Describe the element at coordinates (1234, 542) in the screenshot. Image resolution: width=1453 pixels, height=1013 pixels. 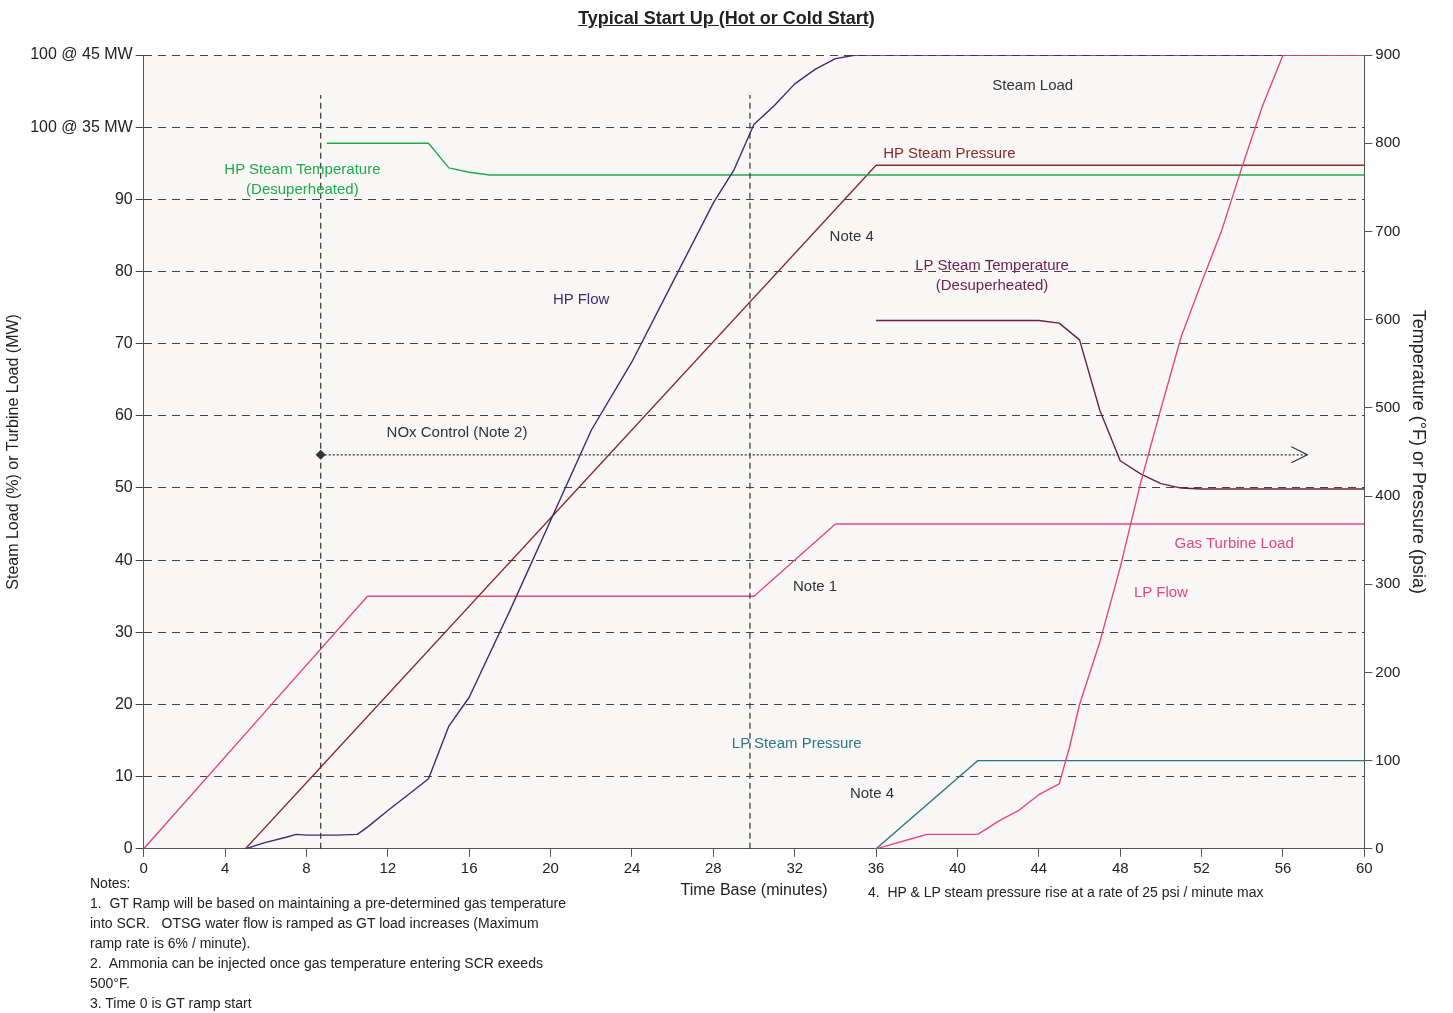
I see `series-label: Gas Turbine Load` at that location.